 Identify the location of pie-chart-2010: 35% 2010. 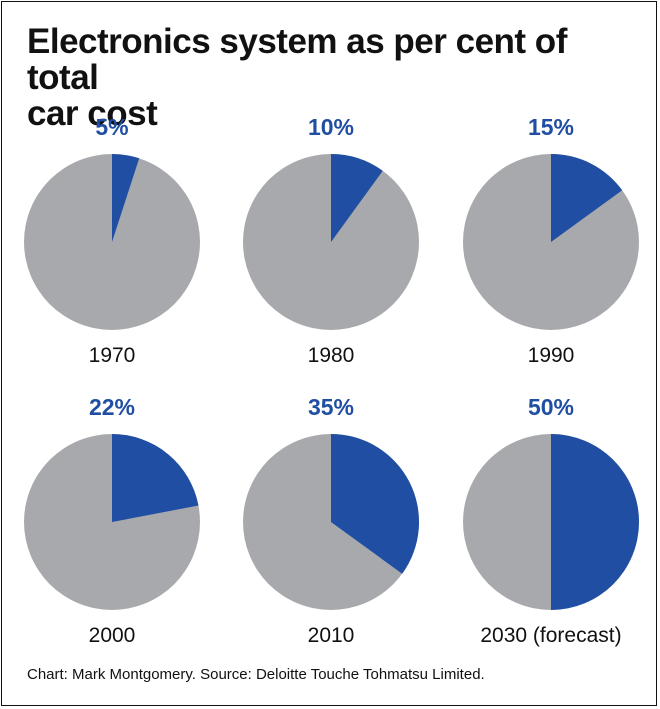
(331, 529).